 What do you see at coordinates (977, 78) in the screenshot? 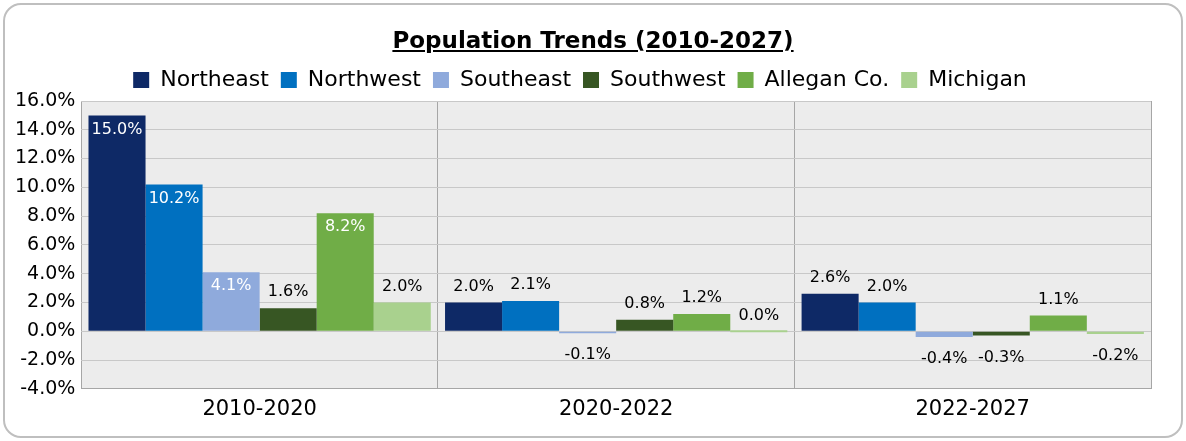
I see `legend-label: Michigan` at bounding box center [977, 78].